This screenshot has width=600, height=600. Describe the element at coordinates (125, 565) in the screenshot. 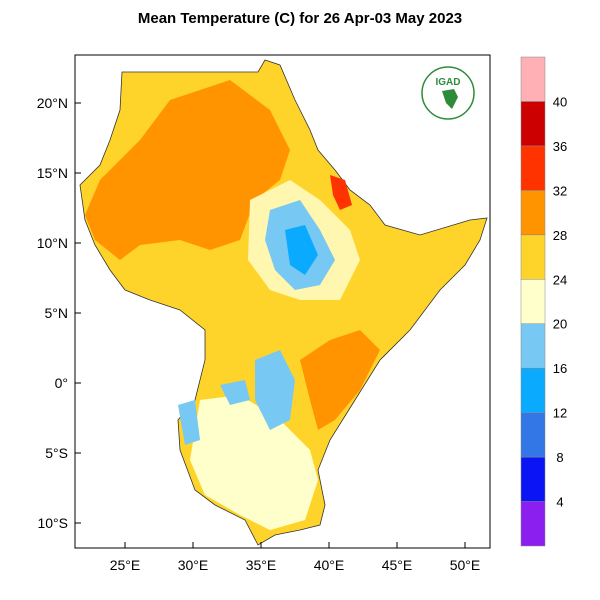

I see `x-tick-label: 25°E` at that location.